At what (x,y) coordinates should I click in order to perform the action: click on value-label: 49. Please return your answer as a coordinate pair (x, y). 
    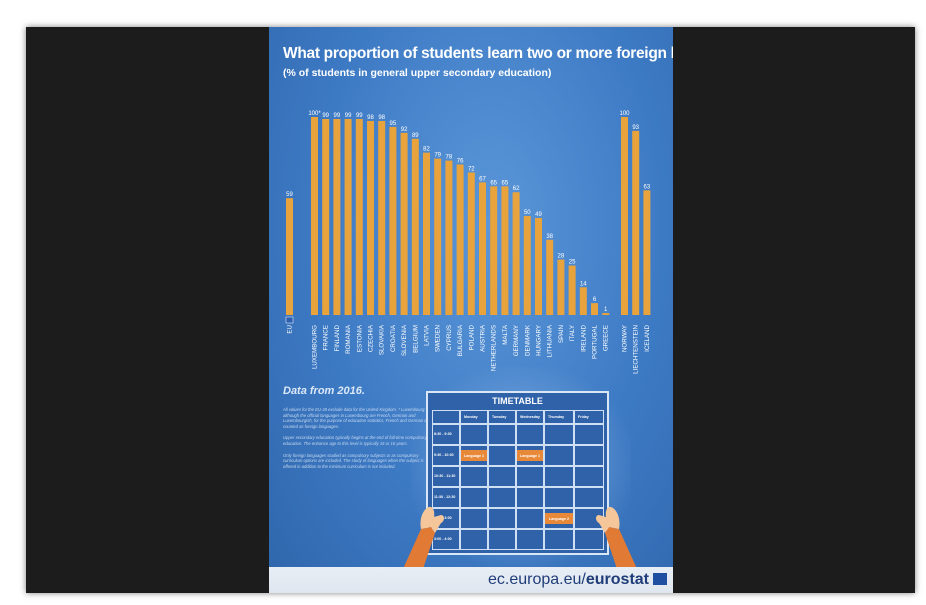
    Looking at the image, I should click on (538, 215).